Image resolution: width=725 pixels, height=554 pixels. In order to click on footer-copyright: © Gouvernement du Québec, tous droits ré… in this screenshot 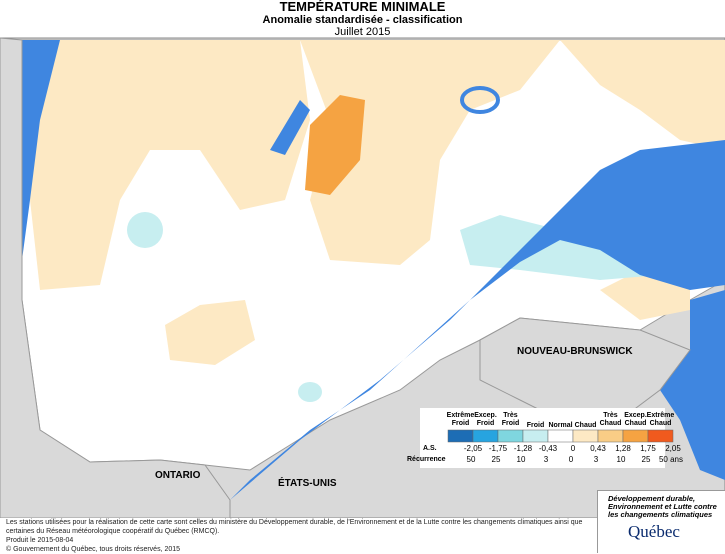, I will do `click(93, 549)`.